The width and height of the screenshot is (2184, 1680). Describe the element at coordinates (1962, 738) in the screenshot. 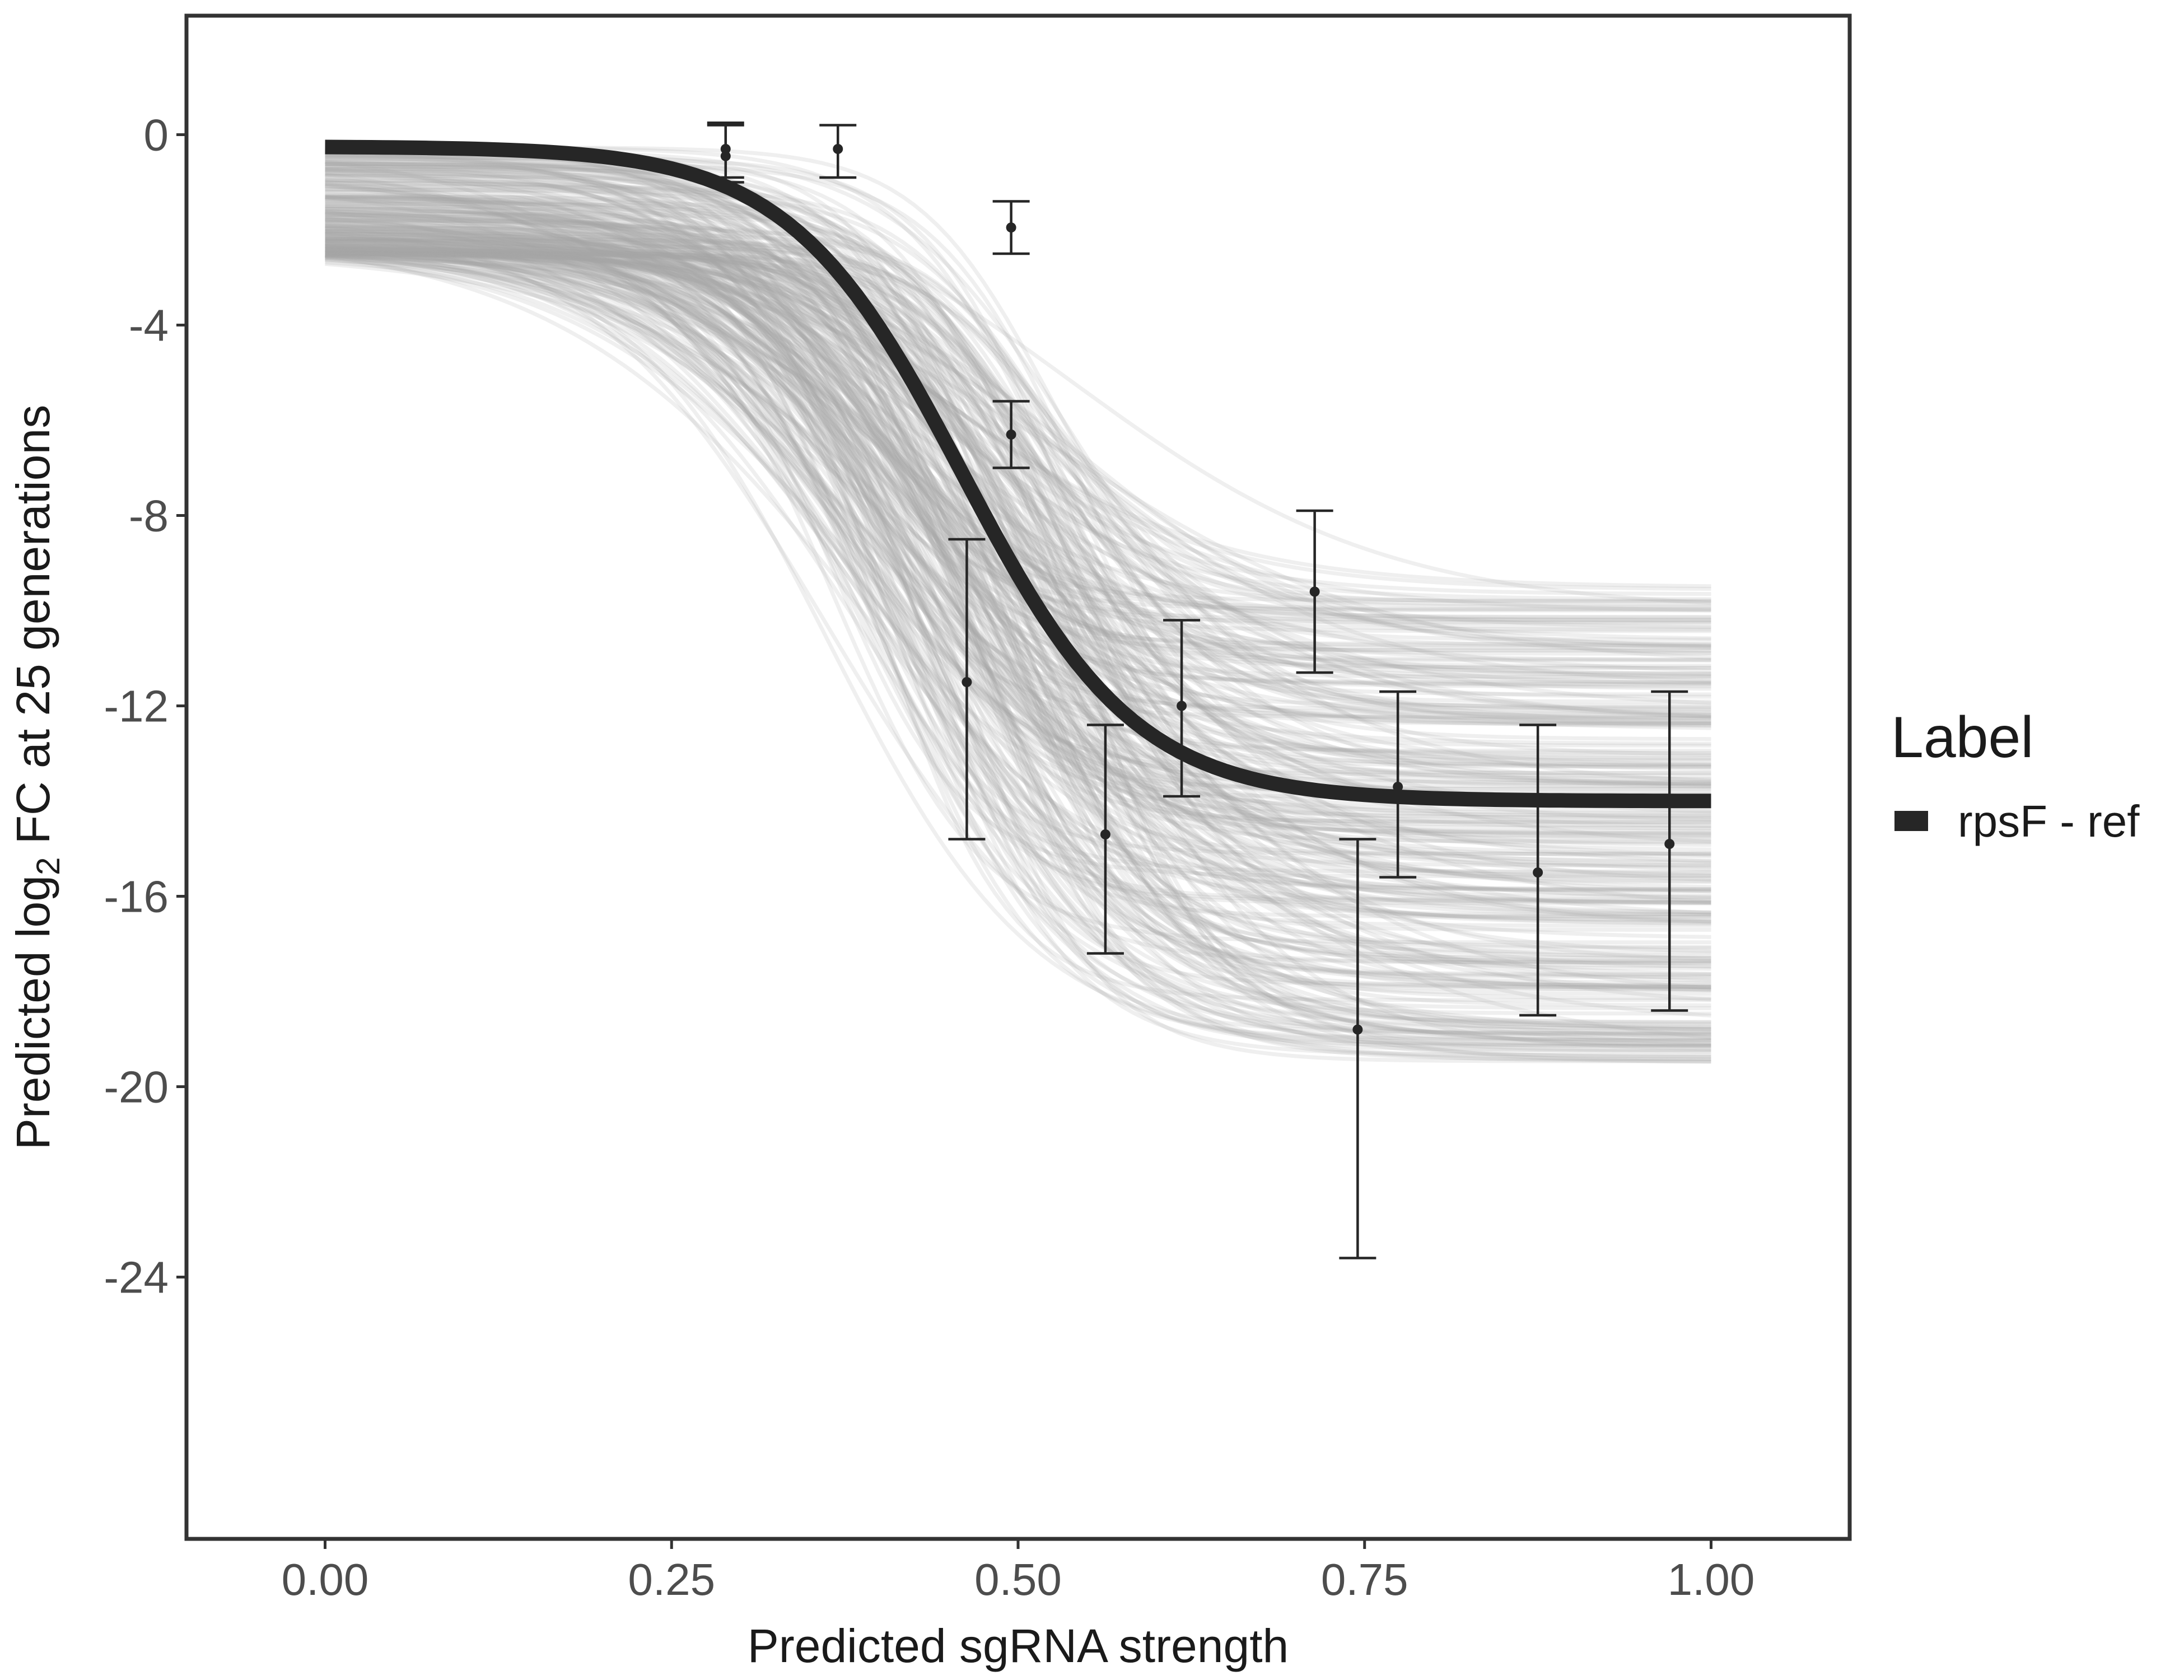

I see `legend-title: Label` at that location.